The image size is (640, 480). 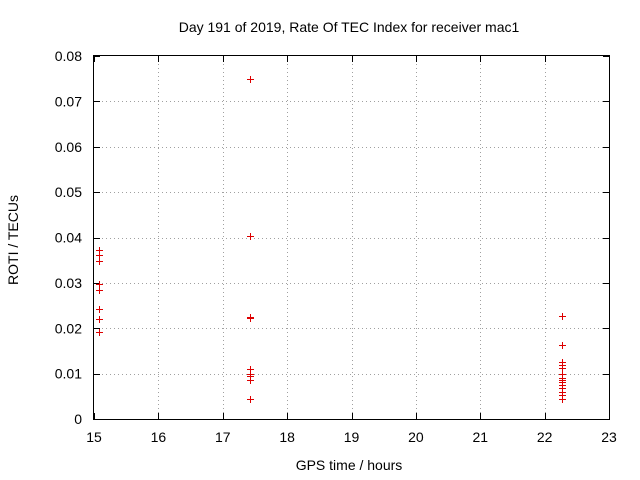 I want to click on x-tick-label: 18, so click(x=287, y=437).